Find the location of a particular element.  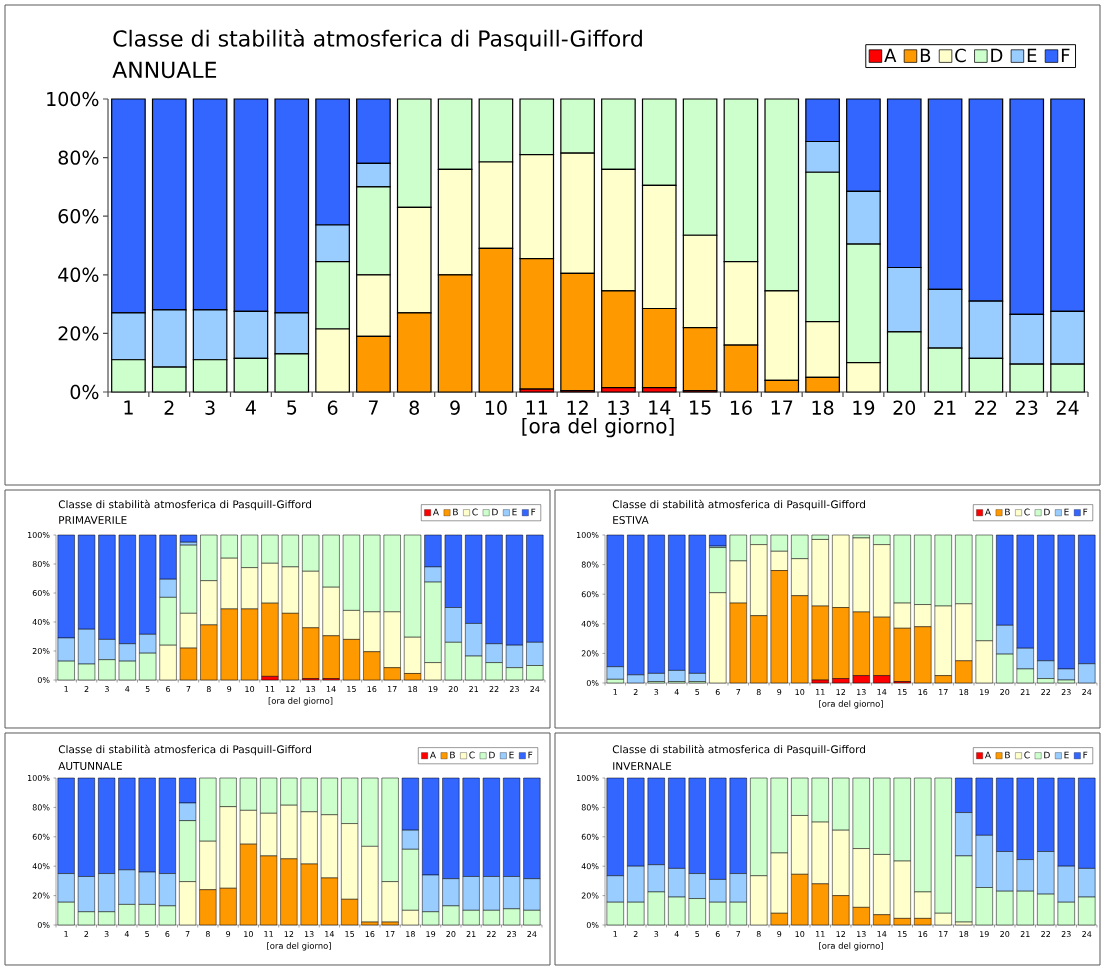

chart-subtitle: INVERNALE is located at coordinates (642, 766).